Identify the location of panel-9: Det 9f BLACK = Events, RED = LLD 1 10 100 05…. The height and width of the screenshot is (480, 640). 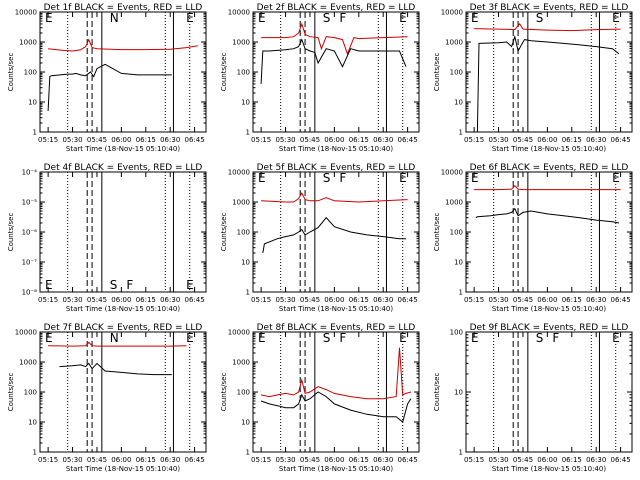
(533, 398).